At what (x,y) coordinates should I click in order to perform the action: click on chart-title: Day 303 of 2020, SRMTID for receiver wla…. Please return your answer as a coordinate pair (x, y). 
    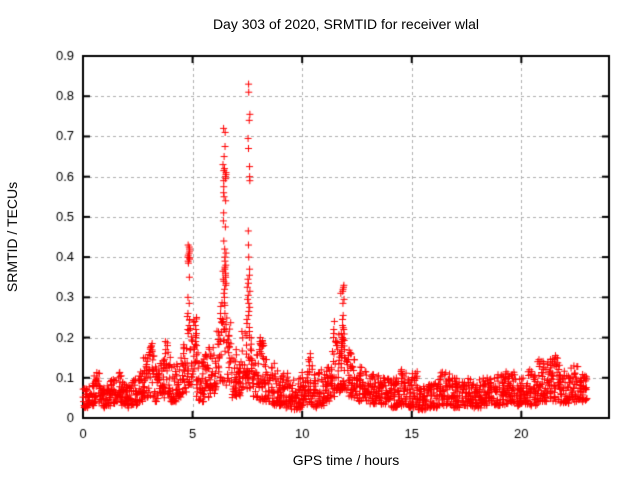
    Looking at the image, I should click on (346, 24).